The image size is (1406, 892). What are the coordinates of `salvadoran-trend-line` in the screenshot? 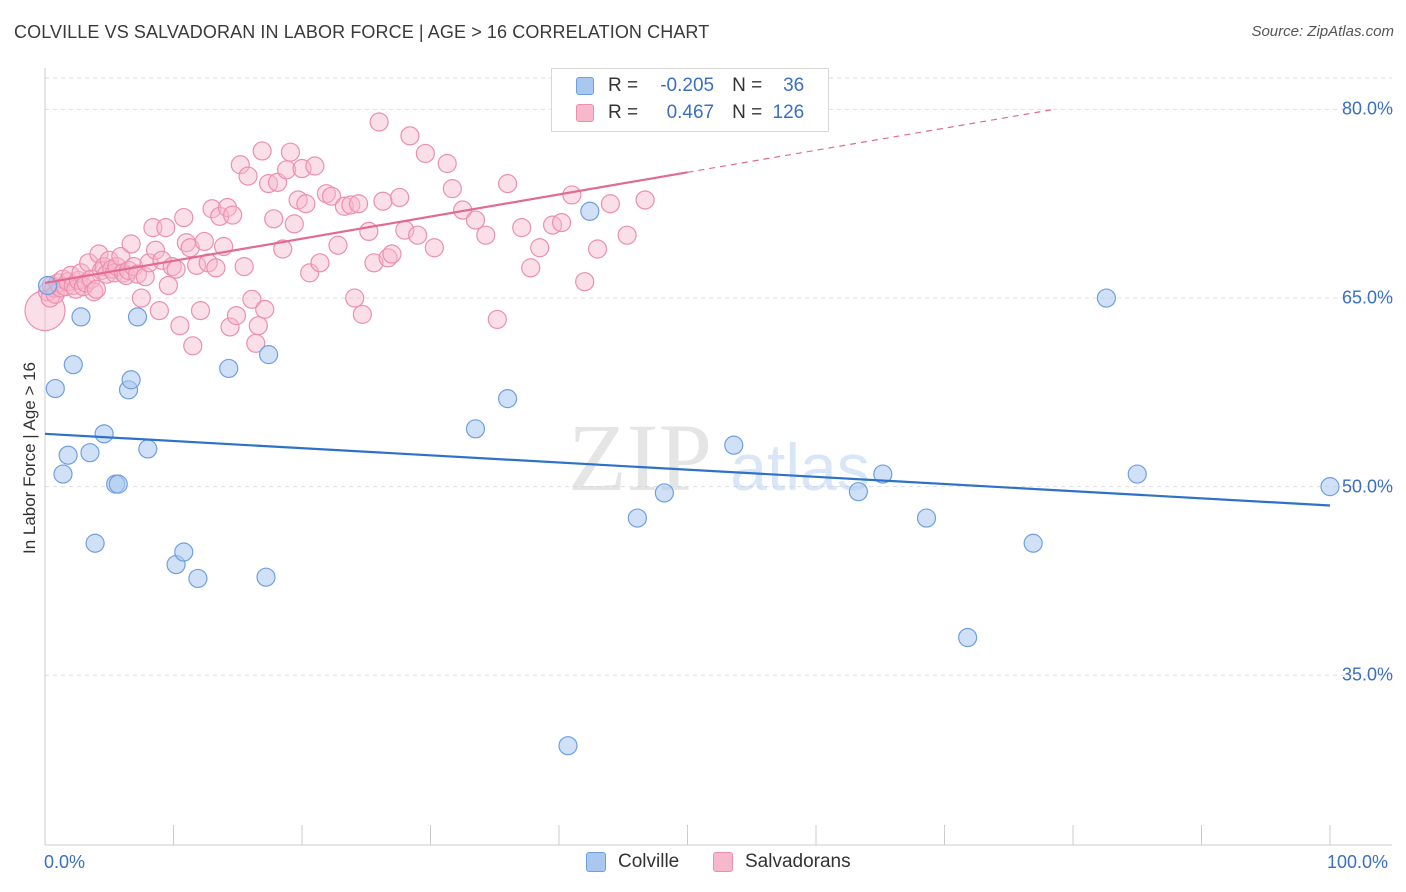 It's located at (366, 228).